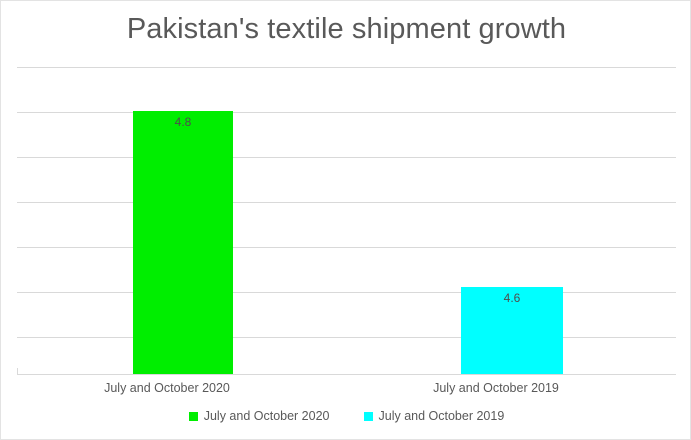  I want to click on bar-2020: 4.8, so click(183, 242).